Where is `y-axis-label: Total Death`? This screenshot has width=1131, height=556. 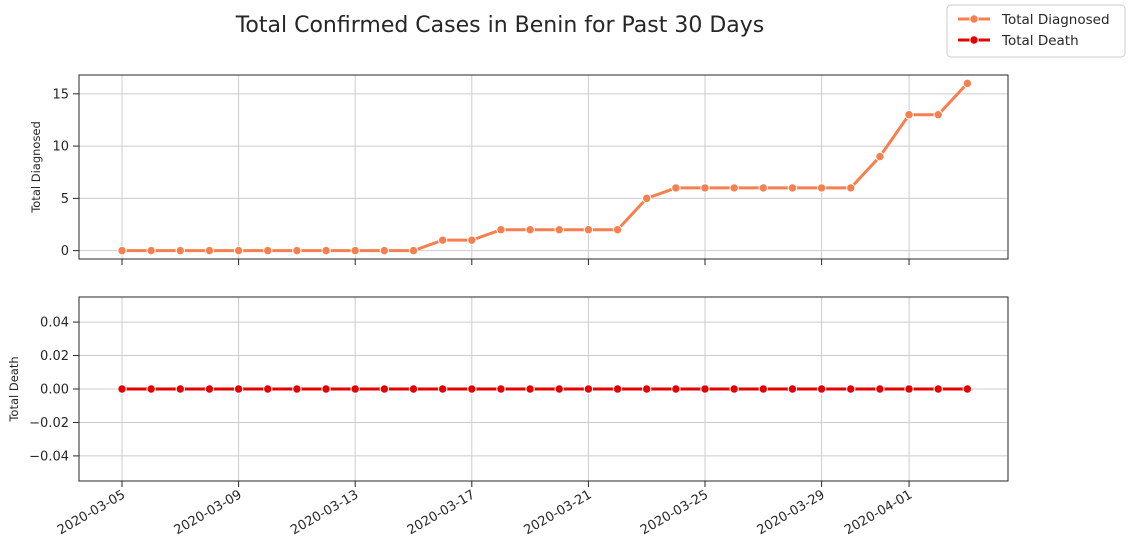 y-axis-label: Total Death is located at coordinates (14, 389).